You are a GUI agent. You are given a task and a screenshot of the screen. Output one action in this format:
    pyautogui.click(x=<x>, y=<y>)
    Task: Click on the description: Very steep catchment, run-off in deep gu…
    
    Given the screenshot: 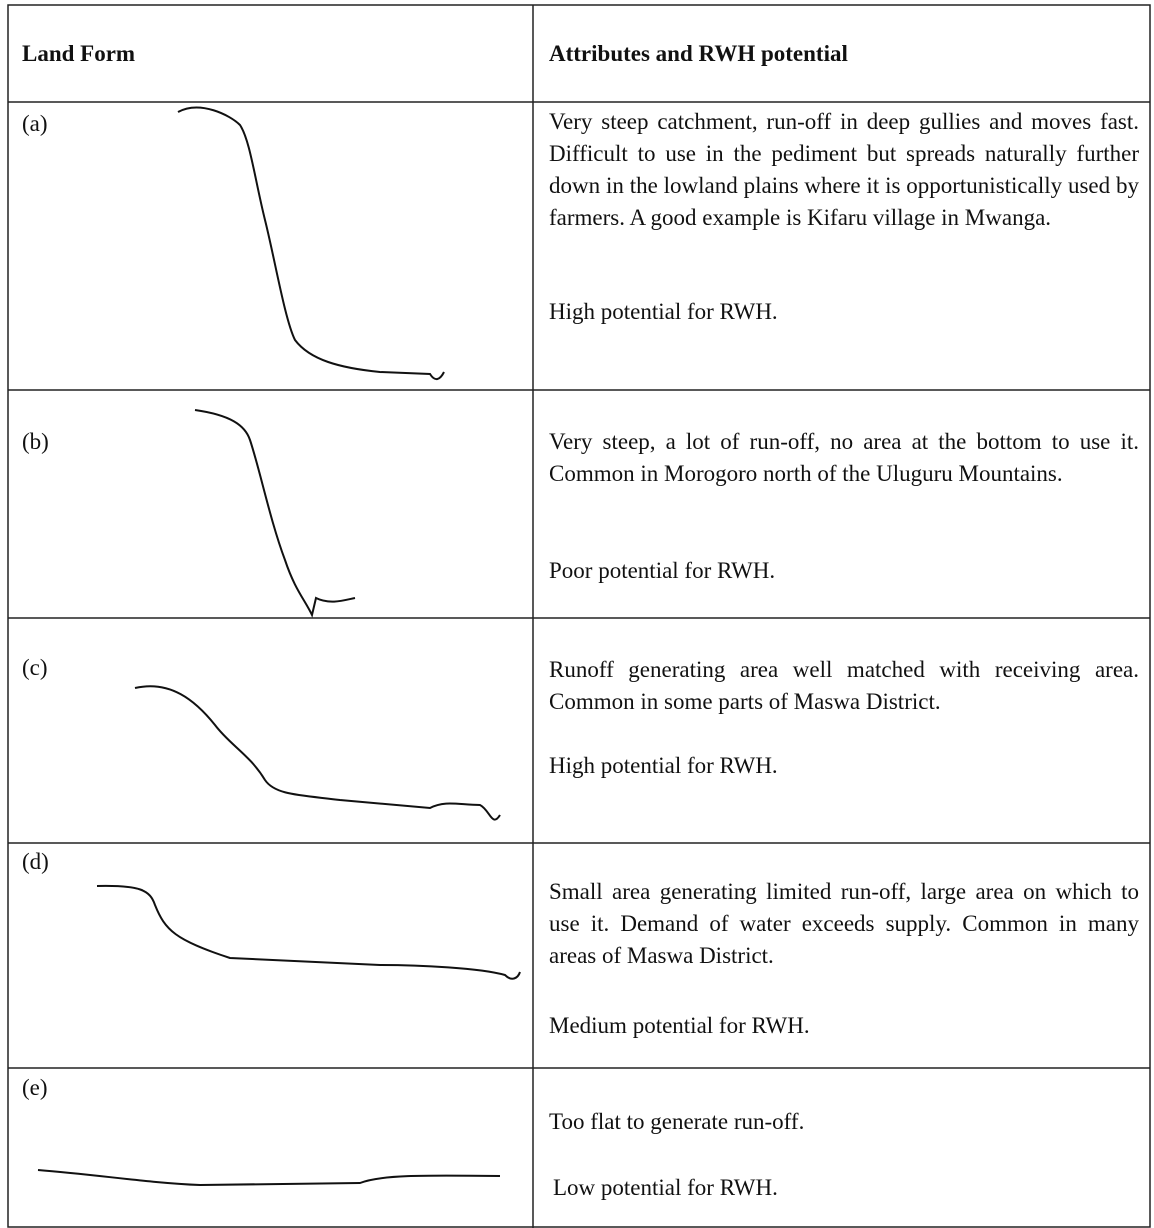 What is the action you would take?
    pyautogui.click(x=844, y=169)
    